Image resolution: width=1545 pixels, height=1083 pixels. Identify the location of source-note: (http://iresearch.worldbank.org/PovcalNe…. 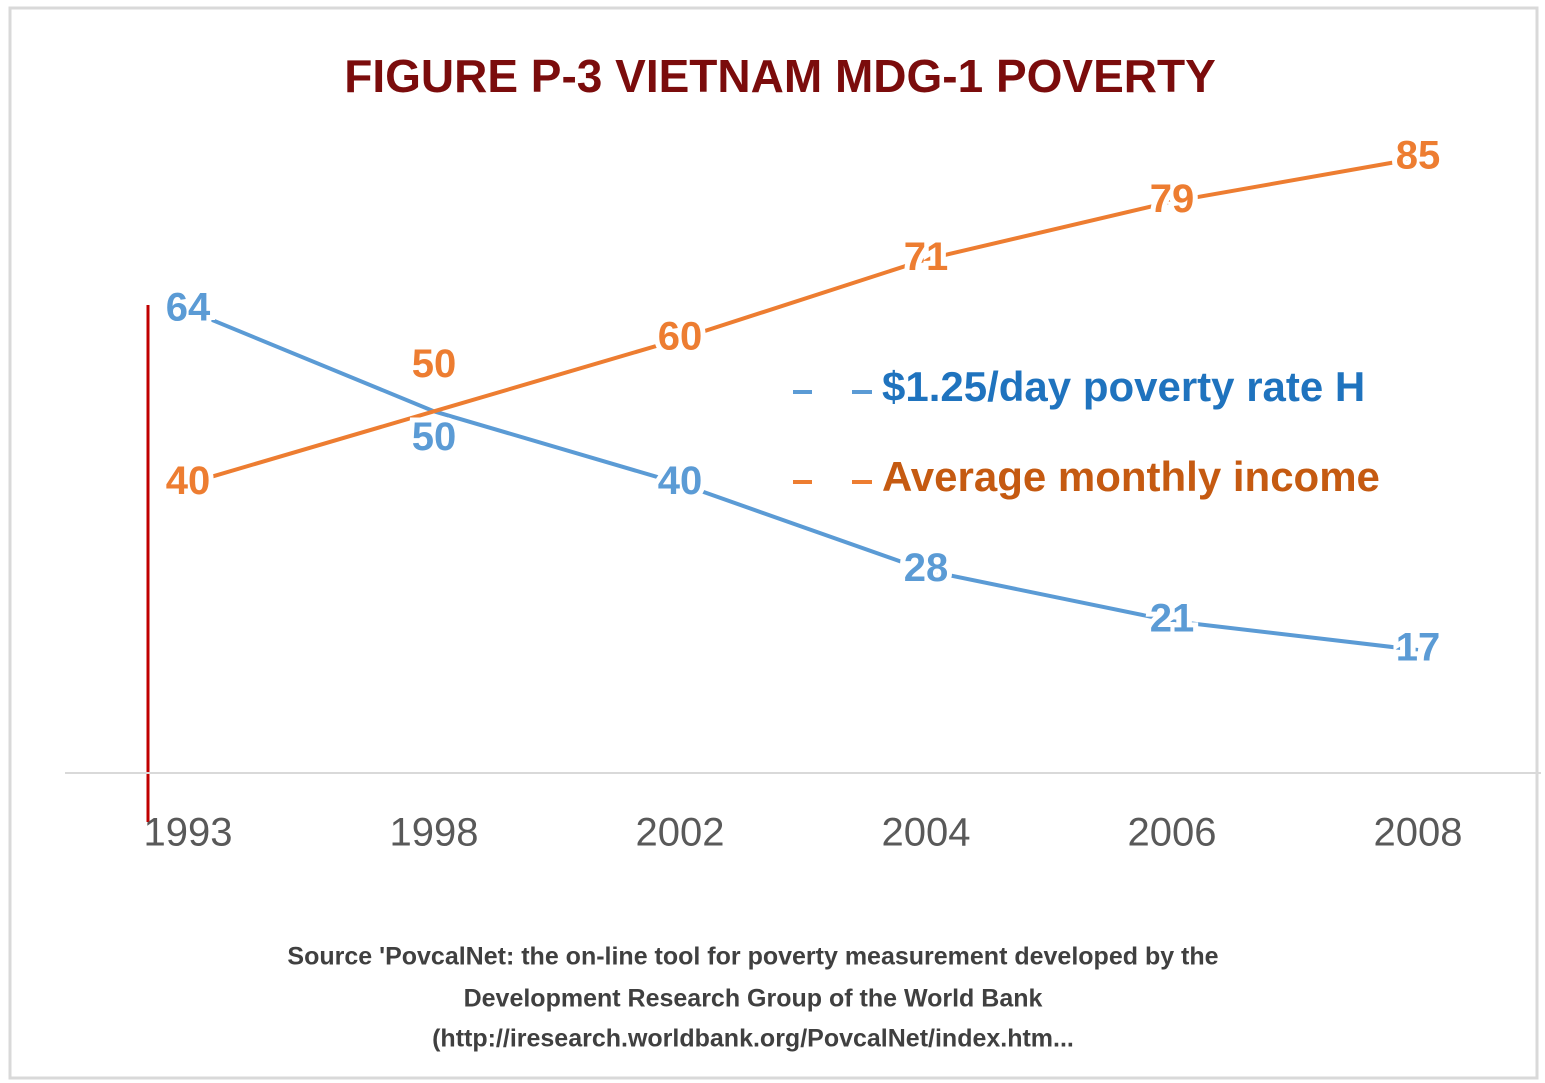
(753, 1039).